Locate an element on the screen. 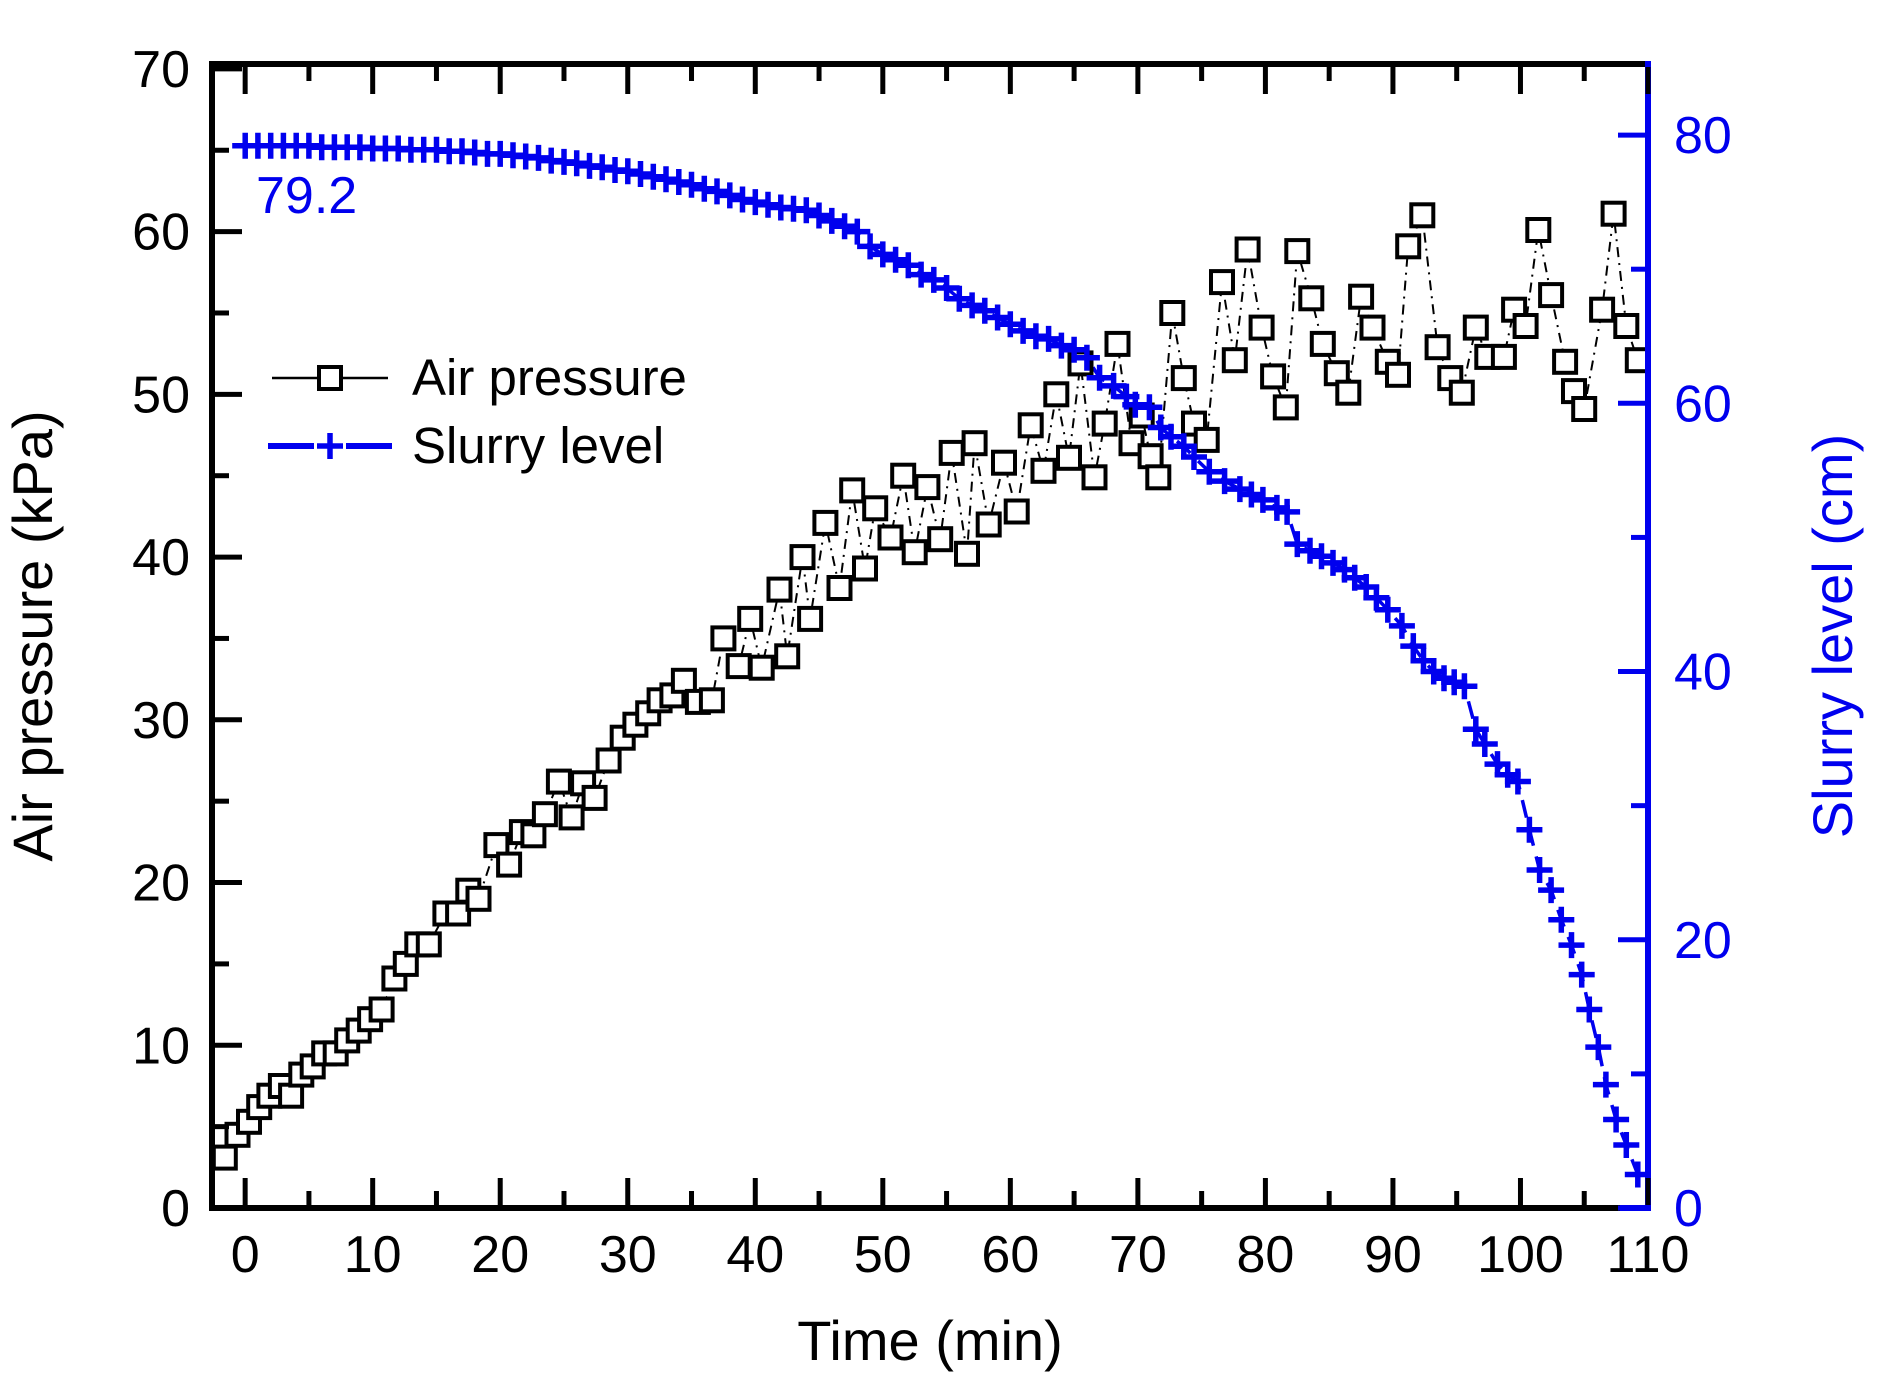 The width and height of the screenshot is (1896, 1390). annotation-initial-slurry-level: 79.2 is located at coordinates (306, 196).